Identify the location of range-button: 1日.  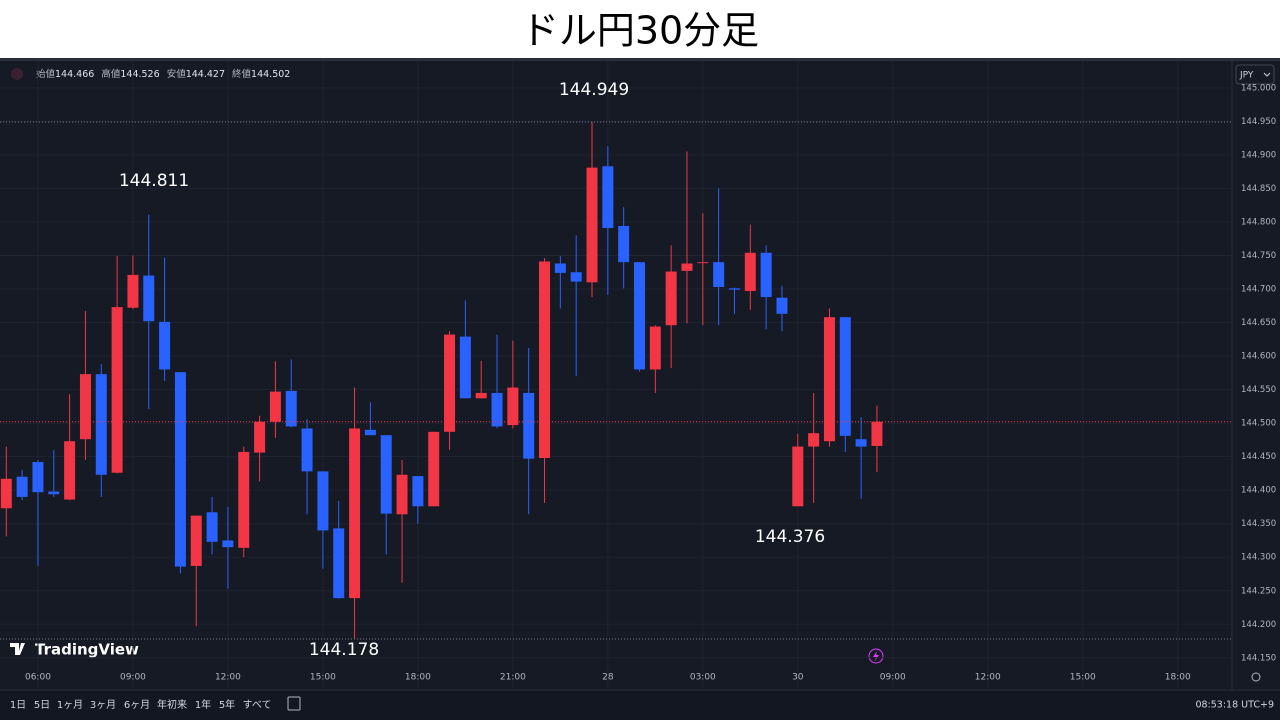
(18, 705).